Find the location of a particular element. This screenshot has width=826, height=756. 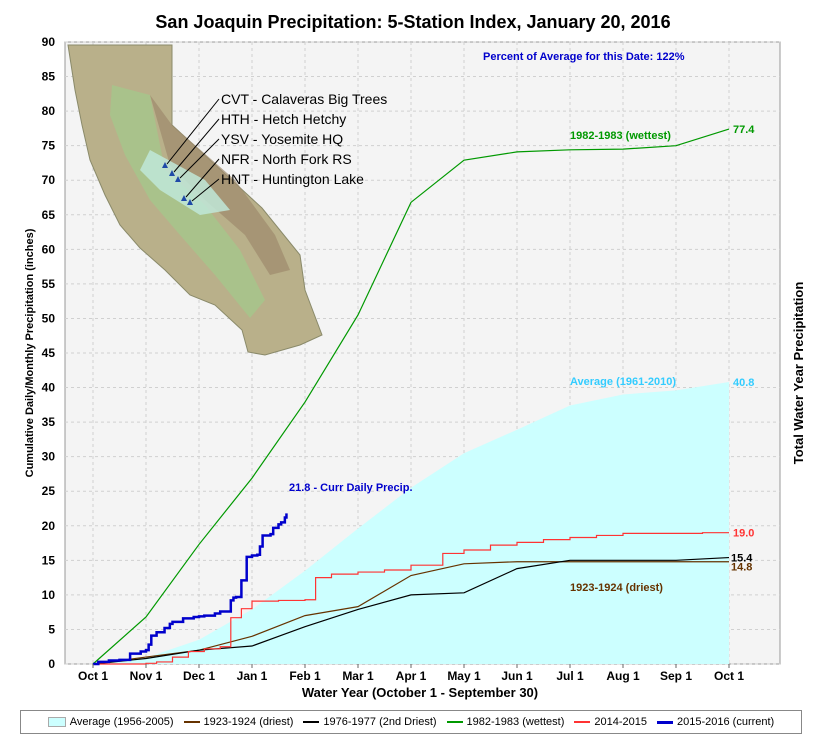

x-axis-label: Water Year (October 1 - September 30) is located at coordinates (420, 692).